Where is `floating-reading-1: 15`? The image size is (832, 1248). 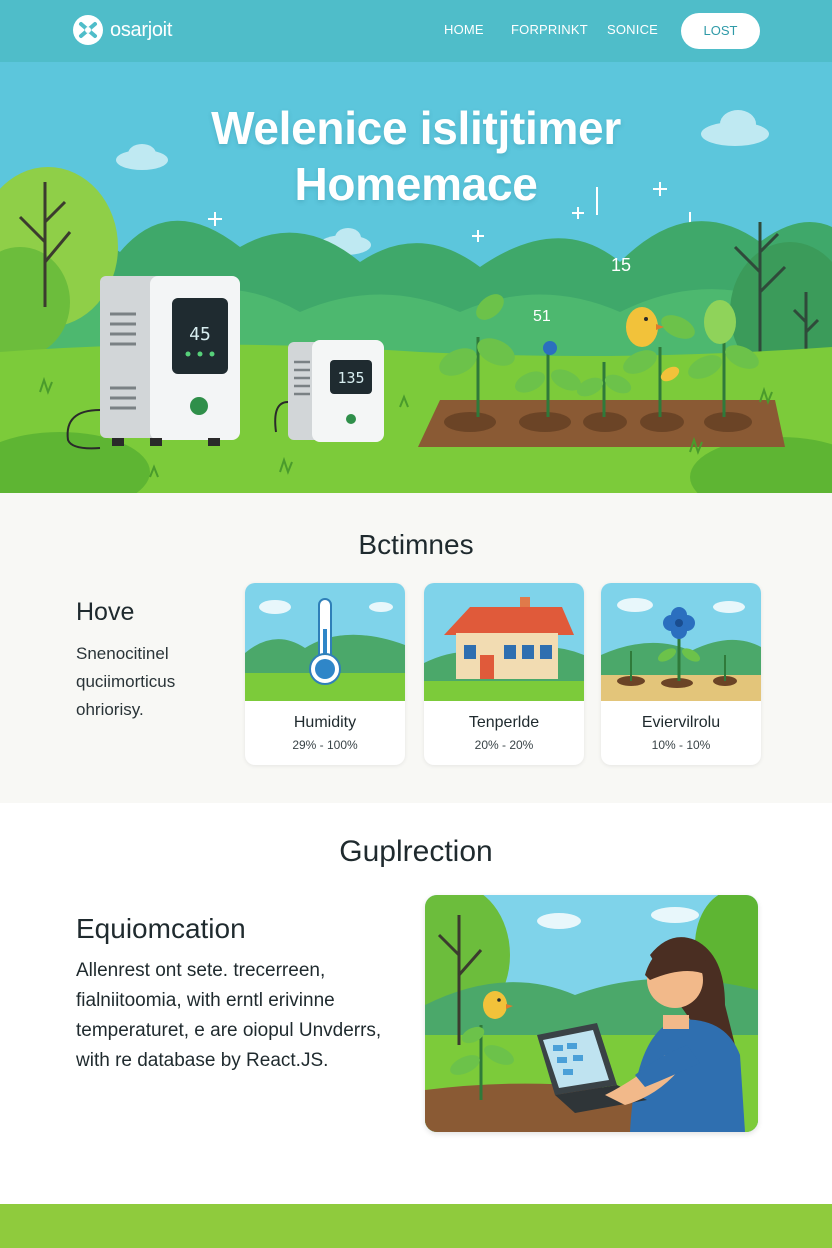
floating-reading-1: 15 is located at coordinates (621, 265).